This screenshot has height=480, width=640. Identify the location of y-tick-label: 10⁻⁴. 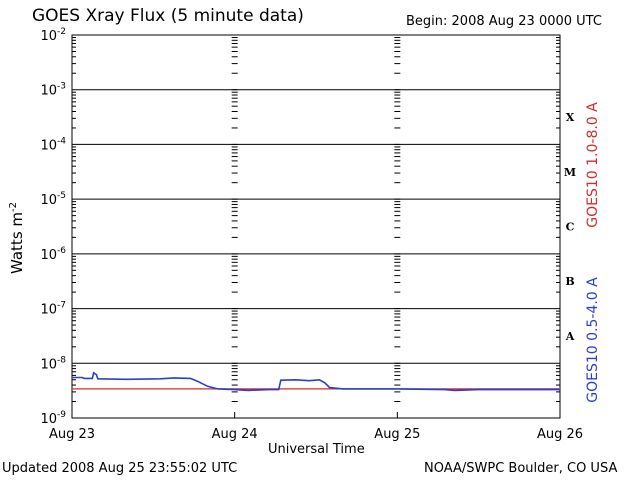
(53, 144).